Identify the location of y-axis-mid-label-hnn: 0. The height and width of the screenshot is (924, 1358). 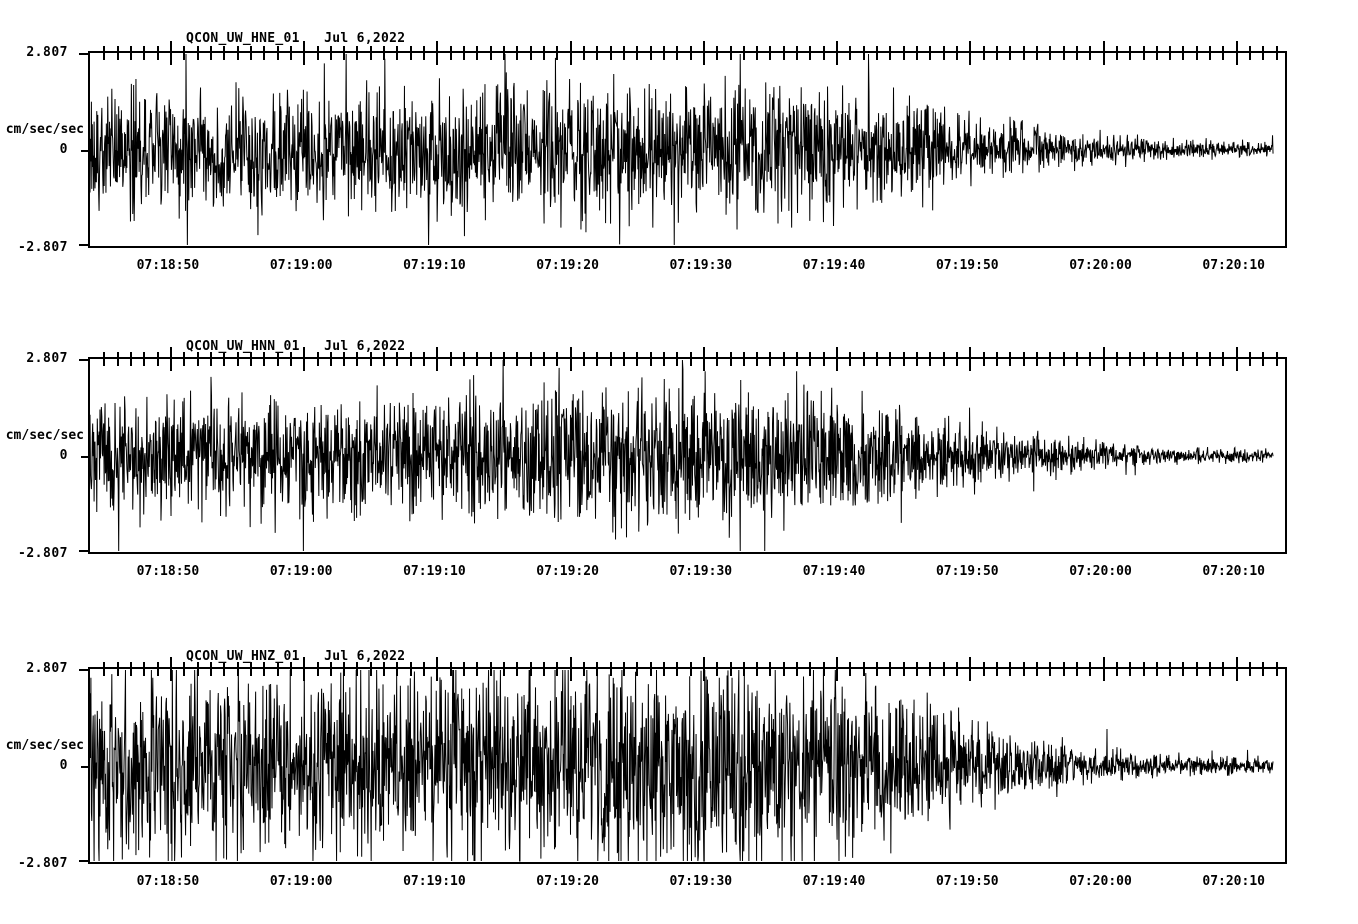
(63, 455).